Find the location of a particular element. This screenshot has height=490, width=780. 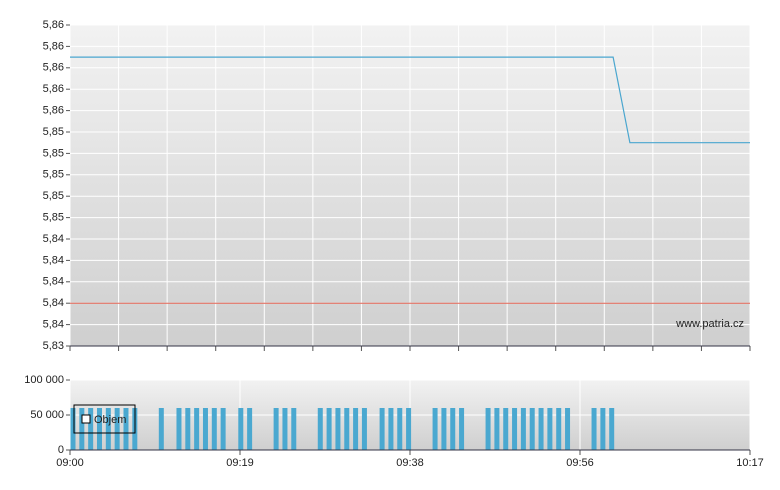

legend-swatch is located at coordinates (86, 419).